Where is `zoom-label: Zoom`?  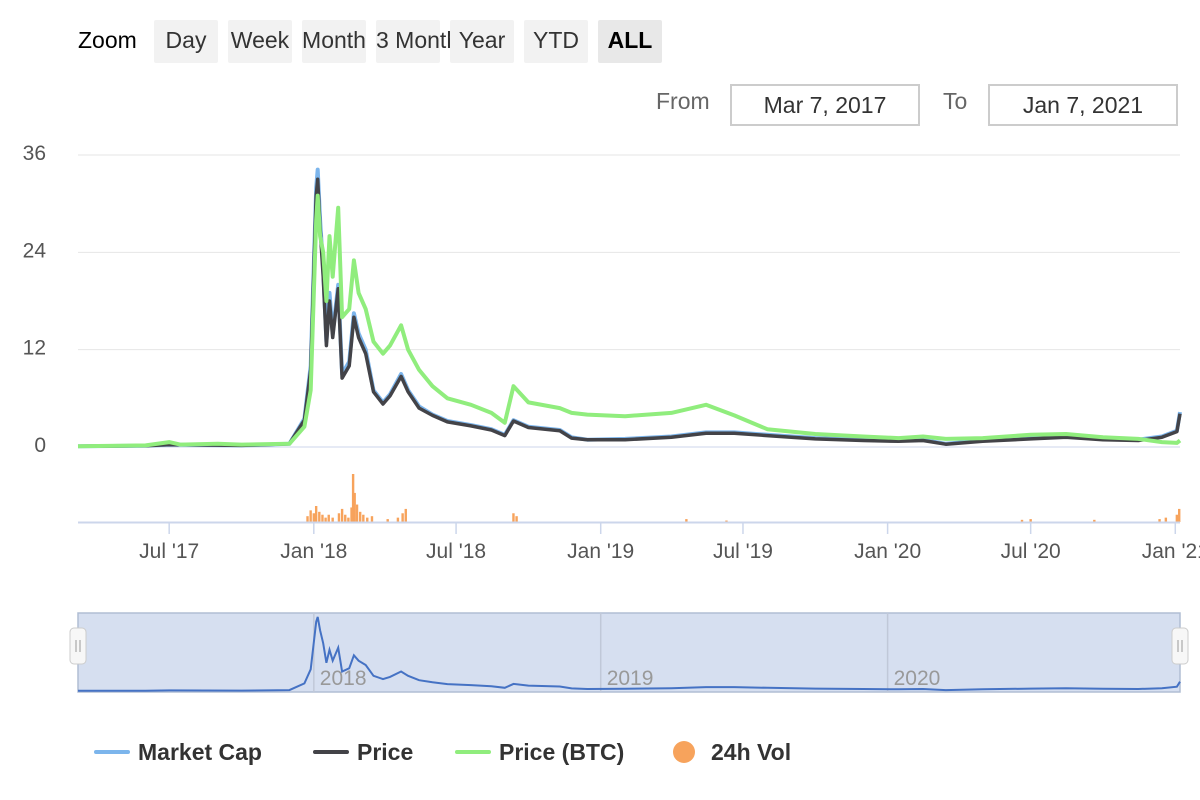 zoom-label: Zoom is located at coordinates (107, 40).